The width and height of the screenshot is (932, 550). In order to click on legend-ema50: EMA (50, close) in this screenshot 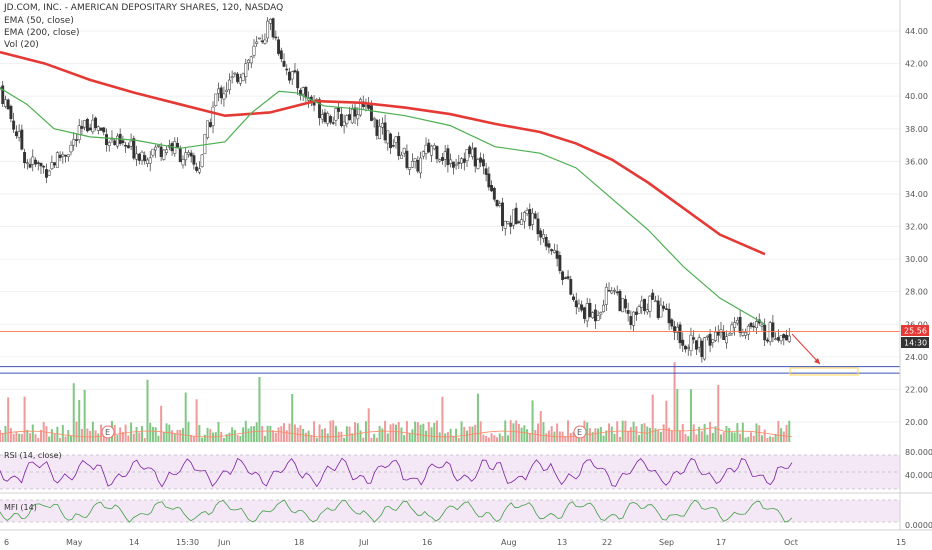, I will do `click(39, 21)`.